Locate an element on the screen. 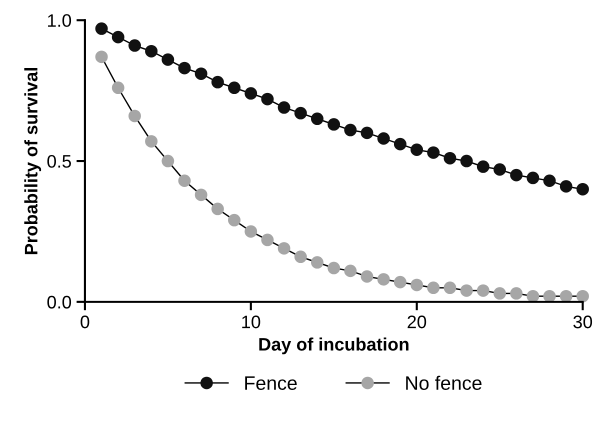 The height and width of the screenshot is (421, 594). legend-label: No fence is located at coordinates (444, 383).